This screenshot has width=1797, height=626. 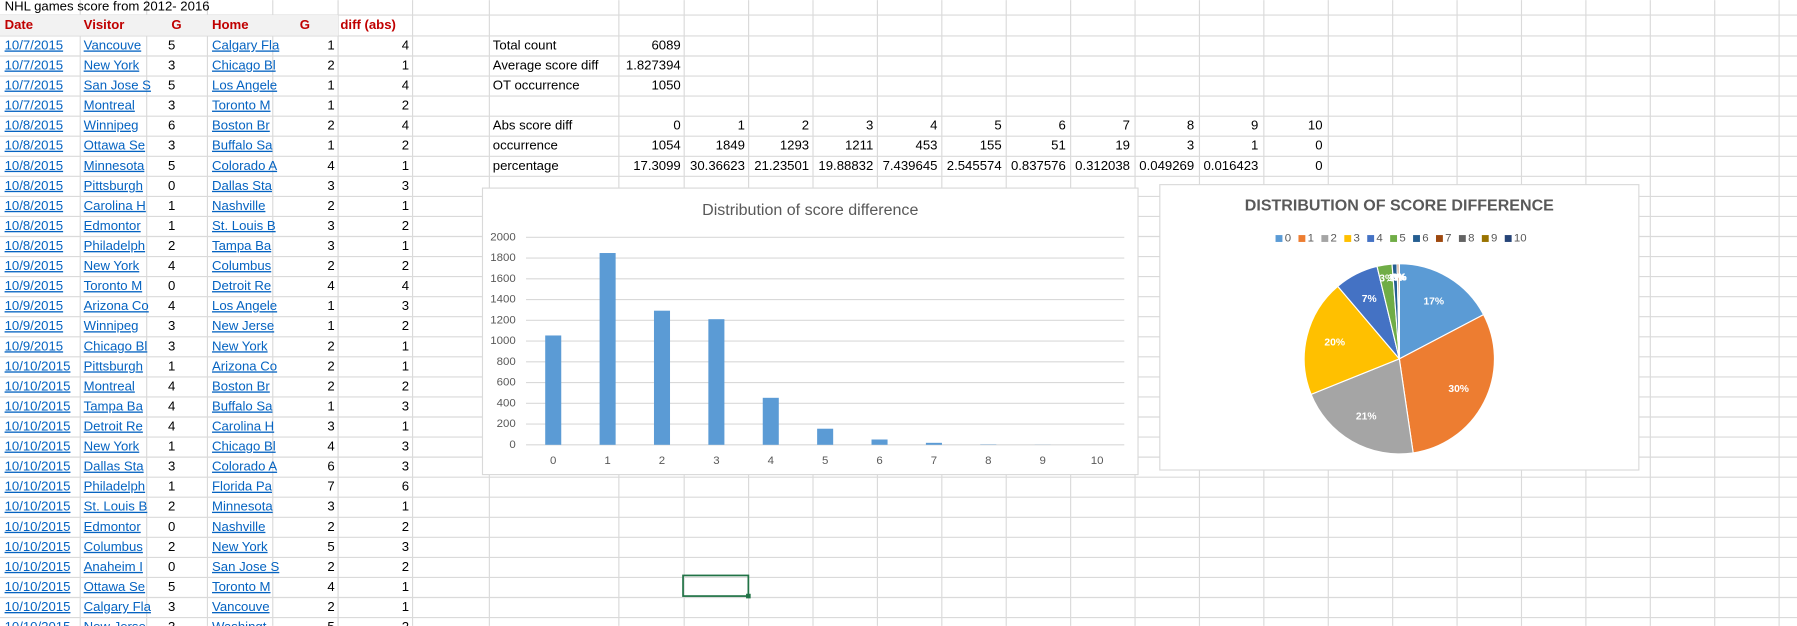 I want to click on link-cell: Anaheim I, so click(x=113, y=566).